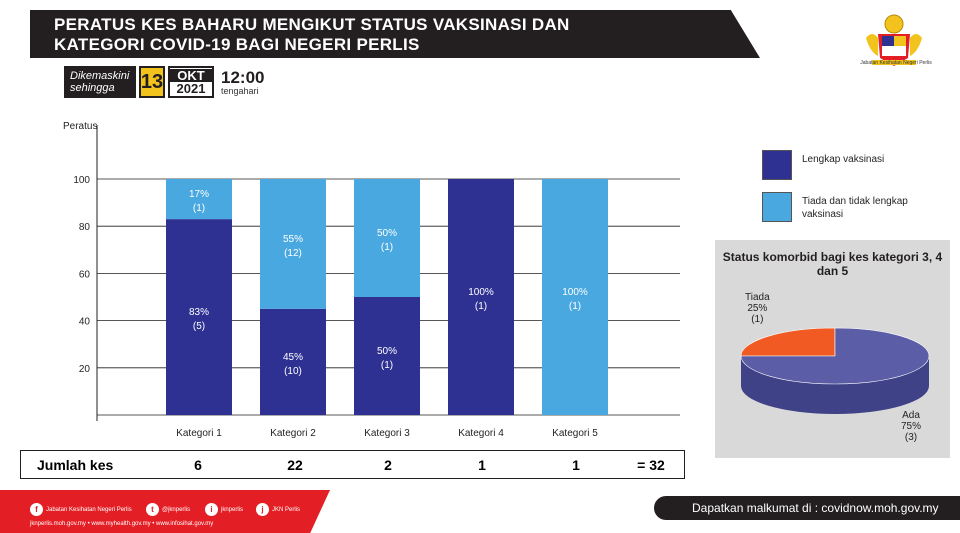  Describe the element at coordinates (152, 82) in the screenshot. I see `update-day: 13` at that location.